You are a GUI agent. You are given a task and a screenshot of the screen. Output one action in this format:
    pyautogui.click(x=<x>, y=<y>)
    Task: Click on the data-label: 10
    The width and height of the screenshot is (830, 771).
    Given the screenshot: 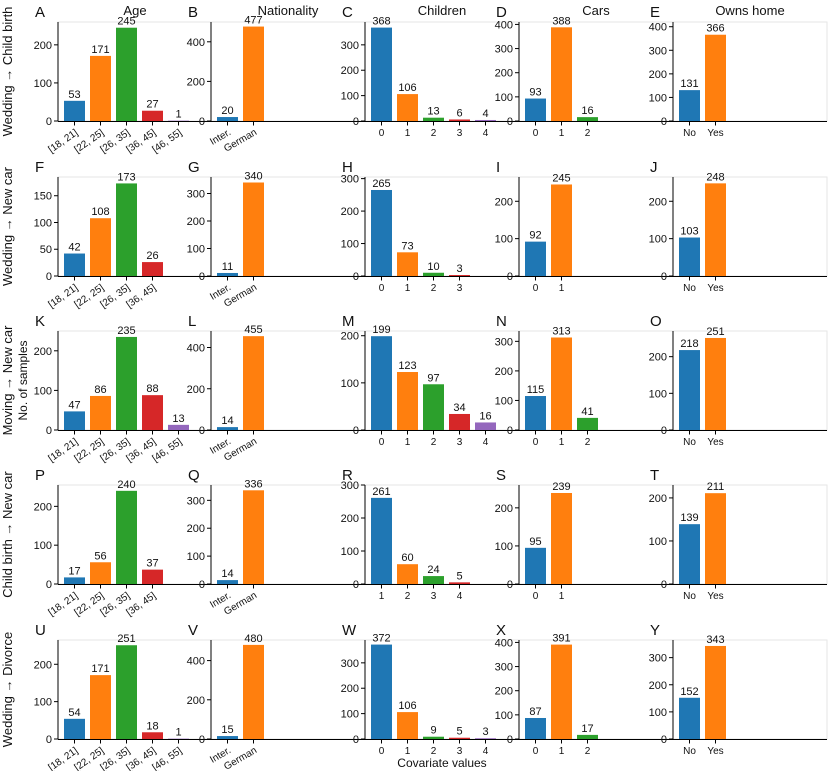 What is the action you would take?
    pyautogui.click(x=433, y=267)
    